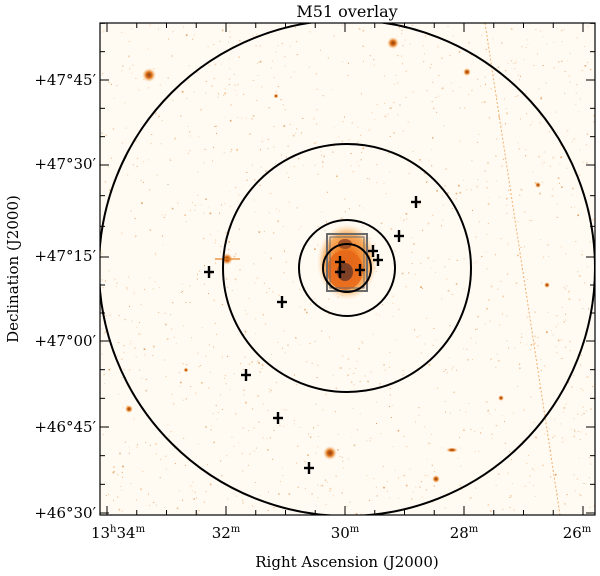  I want to click on x-tick-label: 30m, so click(345, 533).